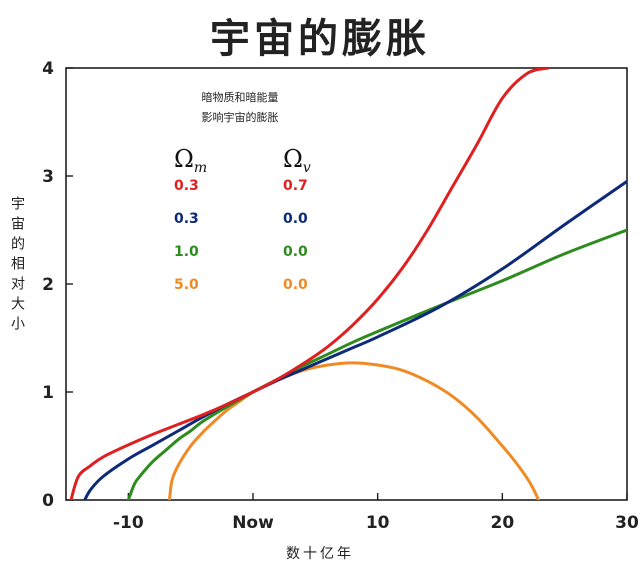 The image size is (640, 575). I want to click on y-tick-label: 3, so click(48, 177).